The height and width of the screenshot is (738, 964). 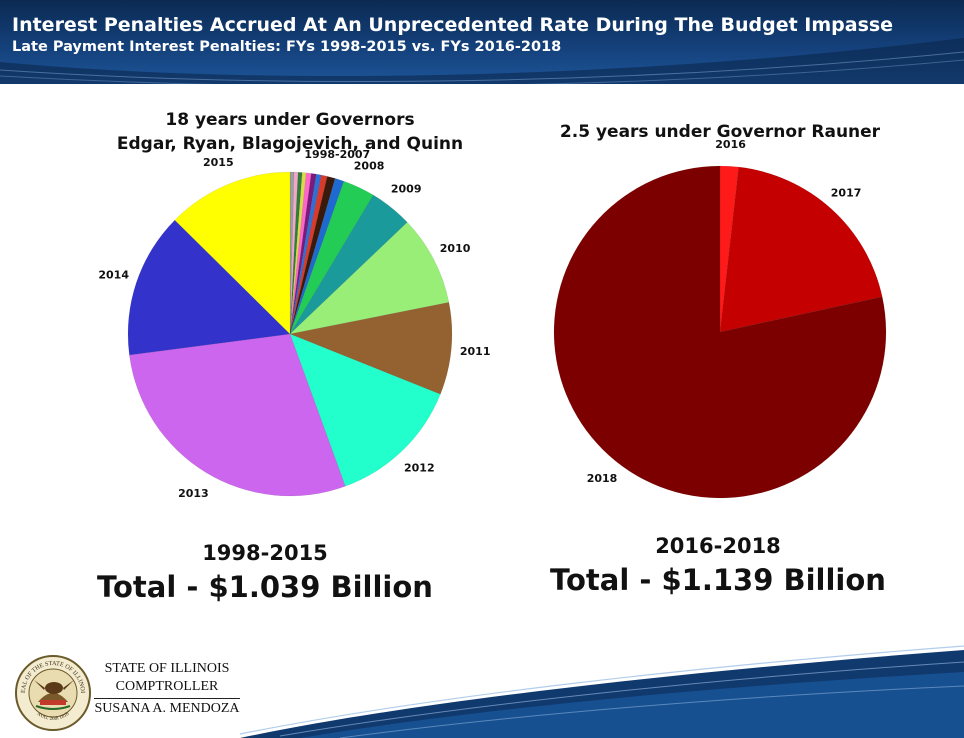 What do you see at coordinates (265, 587) in the screenshot?
I see `left-chart-total: Total - $1.039 Billion` at bounding box center [265, 587].